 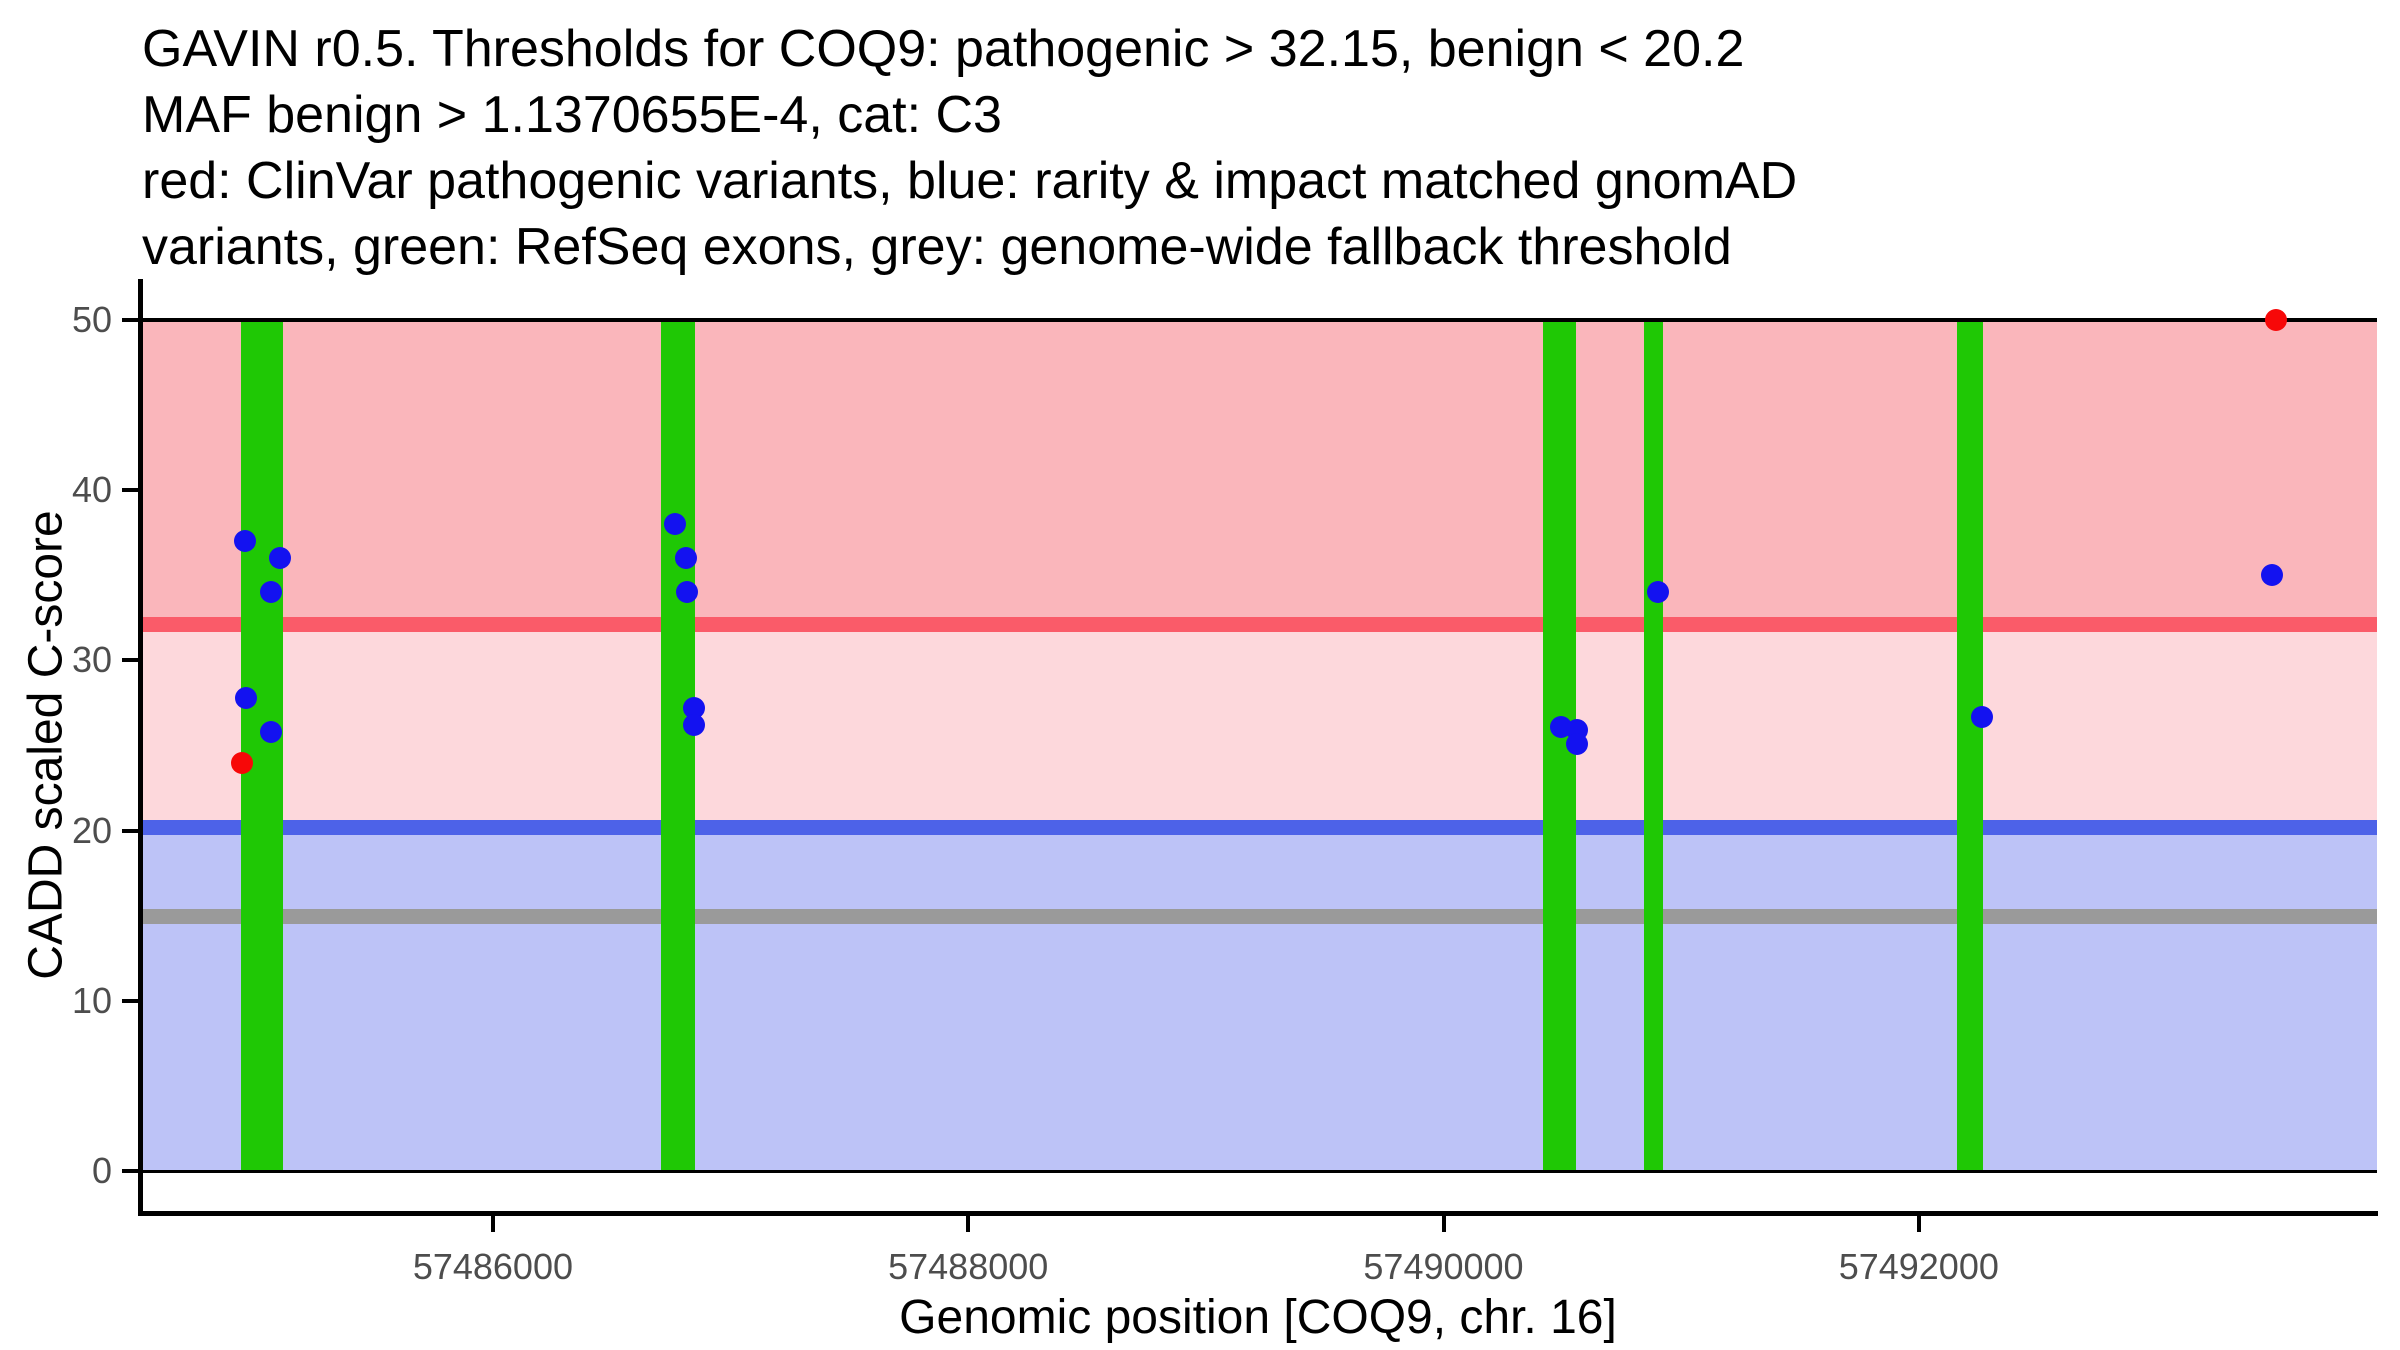 What do you see at coordinates (1258, 1213) in the screenshot?
I see `x-axis-line` at bounding box center [1258, 1213].